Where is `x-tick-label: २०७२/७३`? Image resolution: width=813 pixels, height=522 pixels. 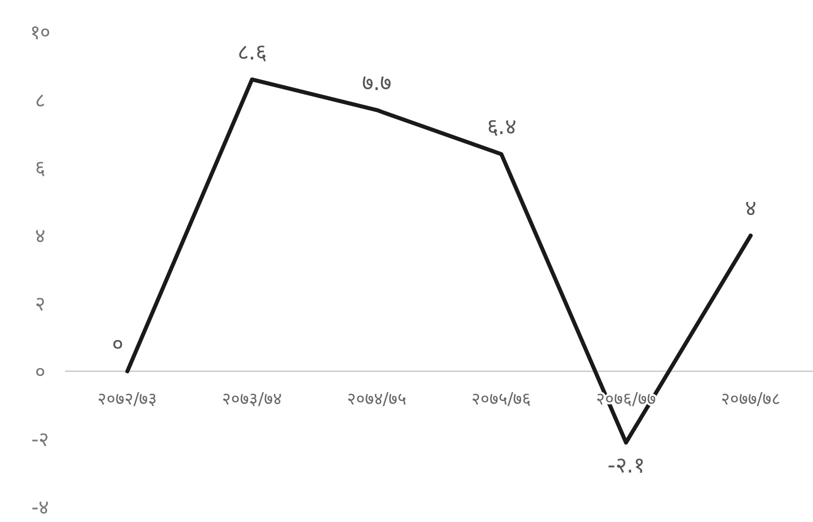 x-tick-label: २०७२/७३ is located at coordinates (127, 399).